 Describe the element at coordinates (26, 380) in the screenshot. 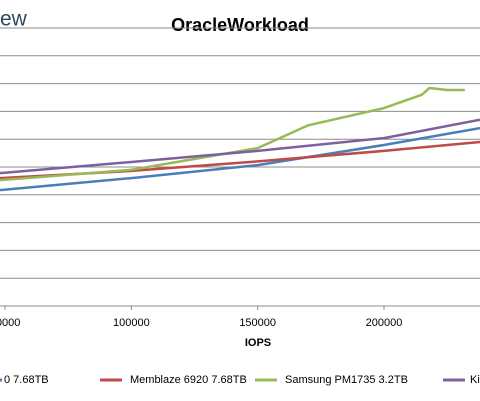

I see `legend-label: 0 7.68TB` at that location.